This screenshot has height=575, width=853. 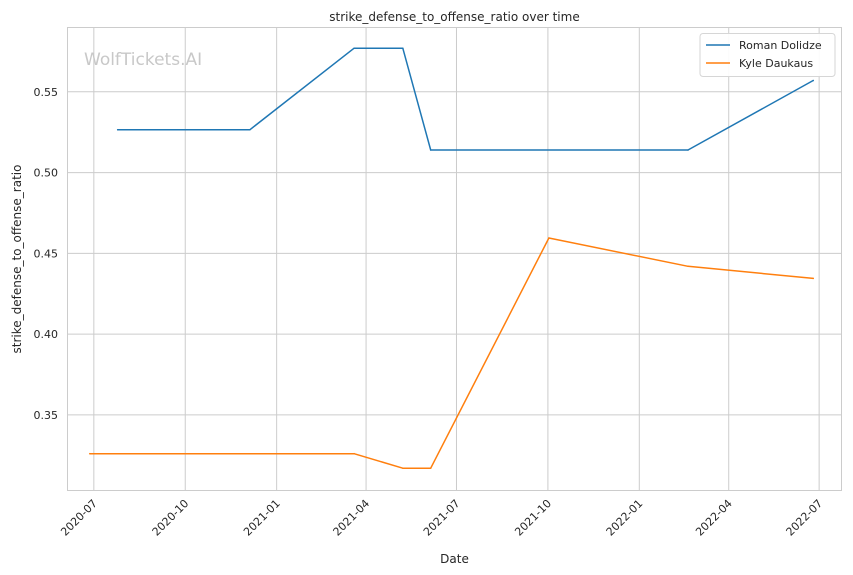 I want to click on legend: Roman Dolidze Kyle Daukaus, so click(x=767, y=55).